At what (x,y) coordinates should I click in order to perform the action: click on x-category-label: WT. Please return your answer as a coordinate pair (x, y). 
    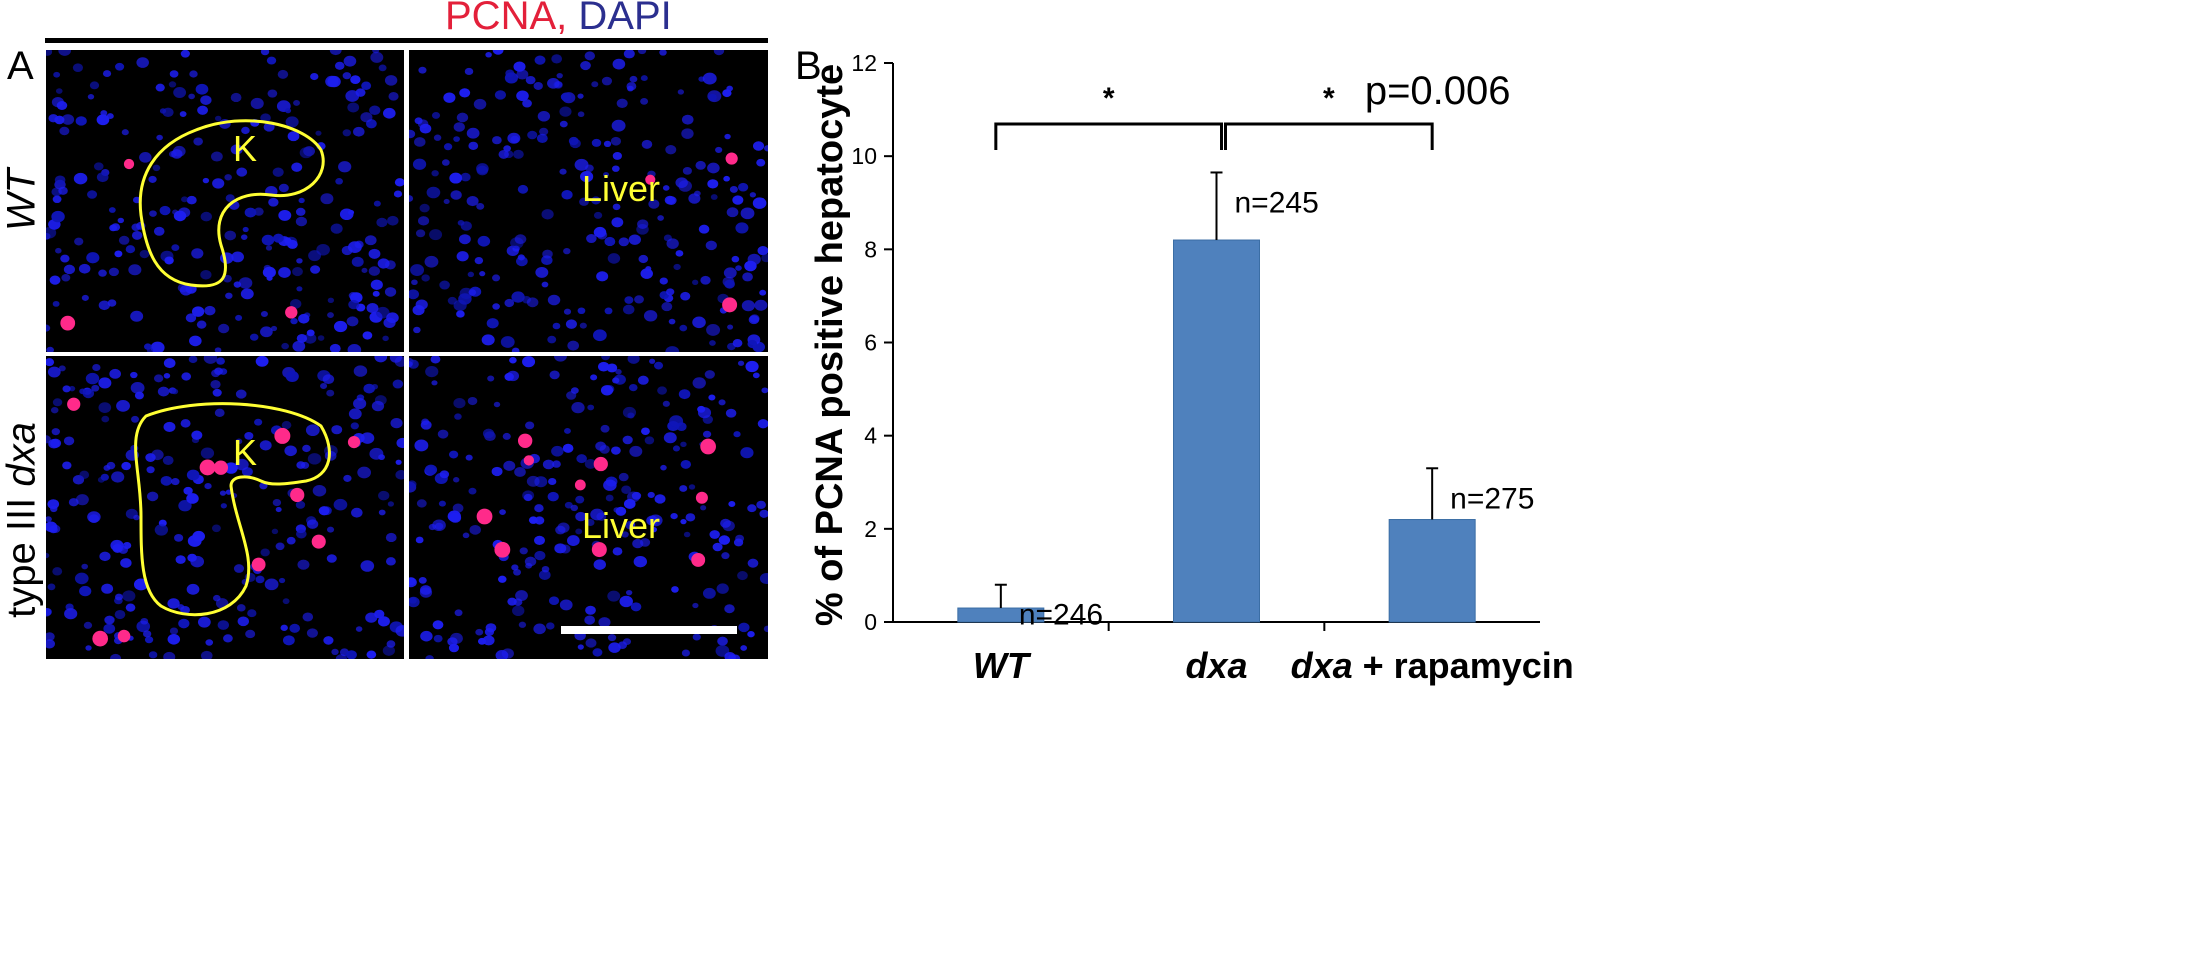
    Looking at the image, I should click on (1002, 665).